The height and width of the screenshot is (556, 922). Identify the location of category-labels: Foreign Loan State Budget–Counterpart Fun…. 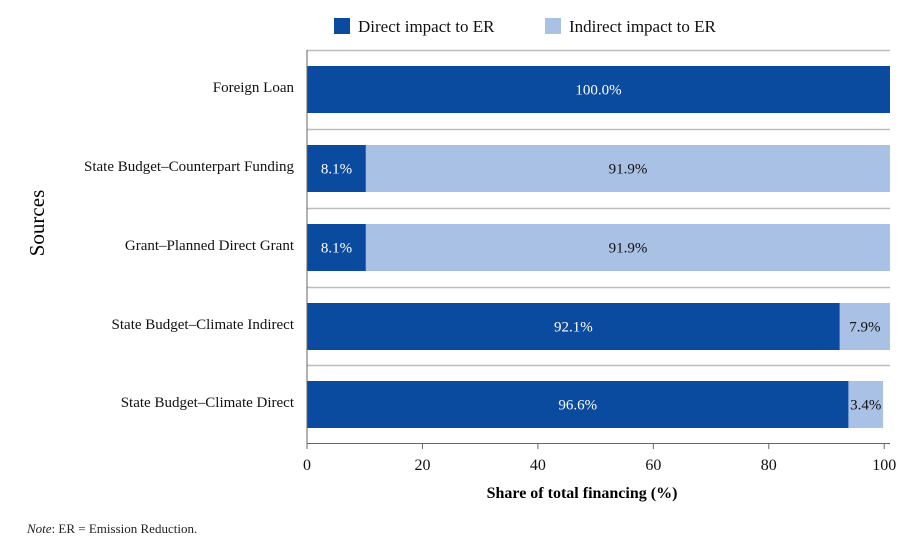
(189, 245).